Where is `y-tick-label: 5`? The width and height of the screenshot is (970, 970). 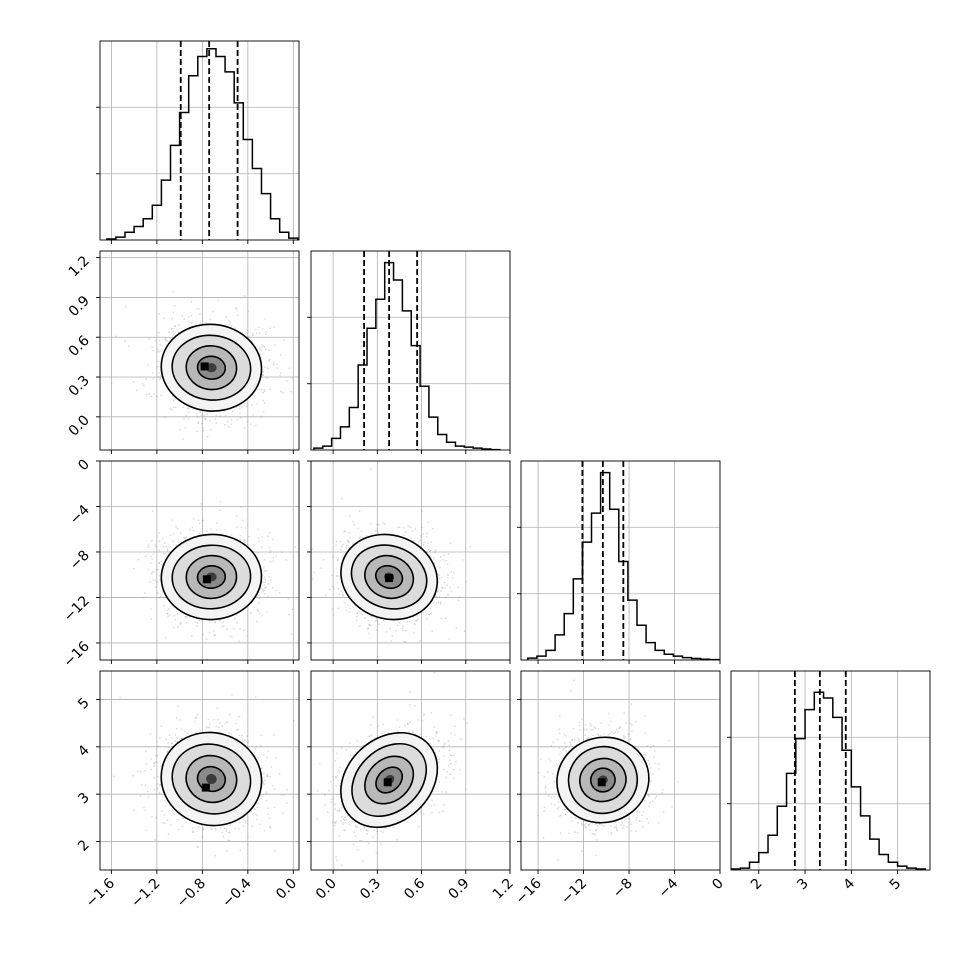 y-tick-label: 5 is located at coordinates (84, 704).